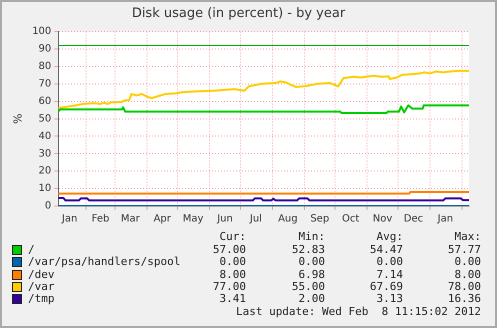 The image size is (497, 328). What do you see at coordinates (389, 299) in the screenshot?
I see `text: 3.13` at bounding box center [389, 299].